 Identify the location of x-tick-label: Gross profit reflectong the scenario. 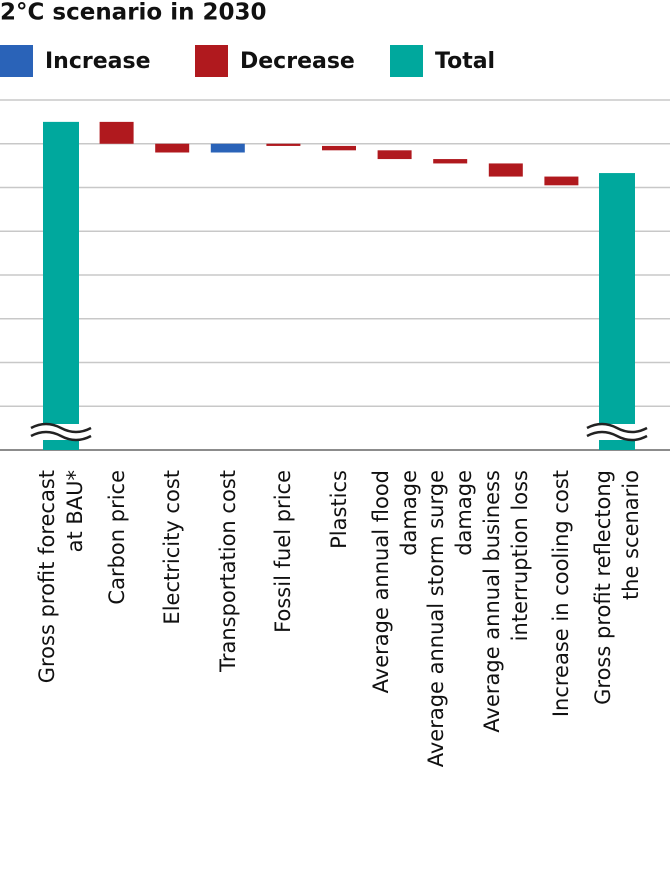
(617, 587).